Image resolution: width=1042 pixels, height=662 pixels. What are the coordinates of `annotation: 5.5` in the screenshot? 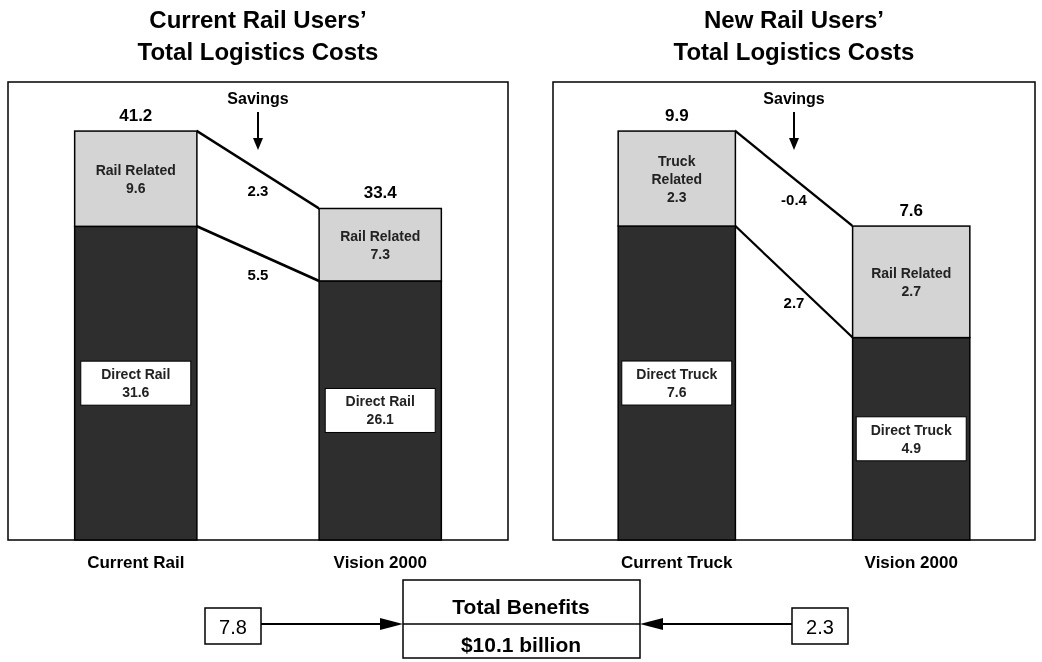 It's located at (258, 274).